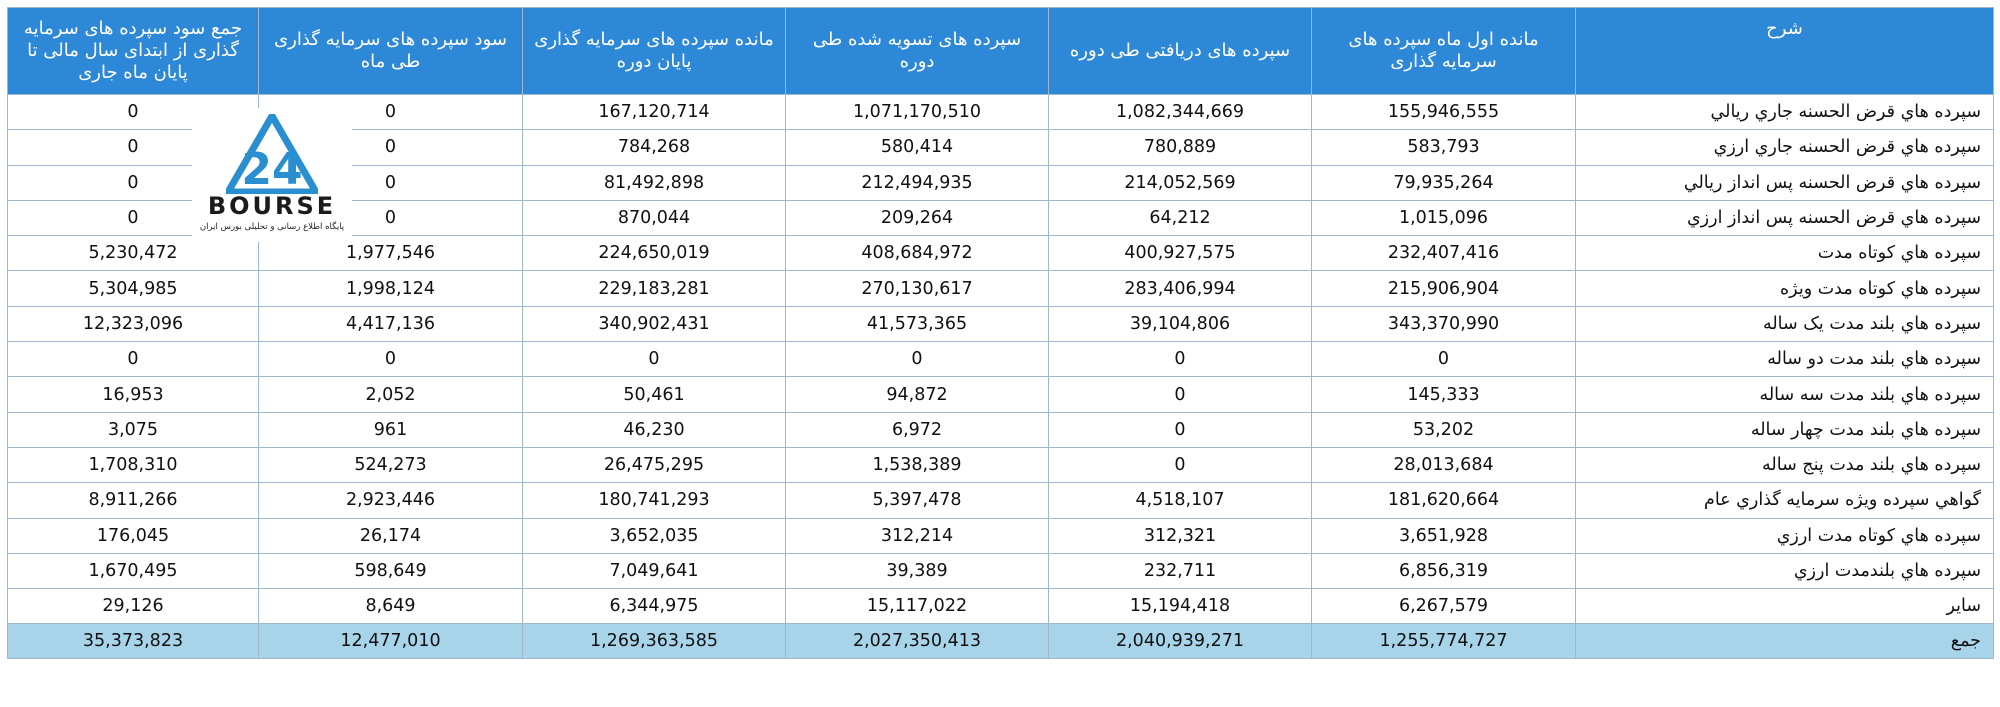 The image size is (2000, 707). What do you see at coordinates (1784, 324) in the screenshot?
I see `cell-description: سپرده هاي بلند مدت يک ساله` at bounding box center [1784, 324].